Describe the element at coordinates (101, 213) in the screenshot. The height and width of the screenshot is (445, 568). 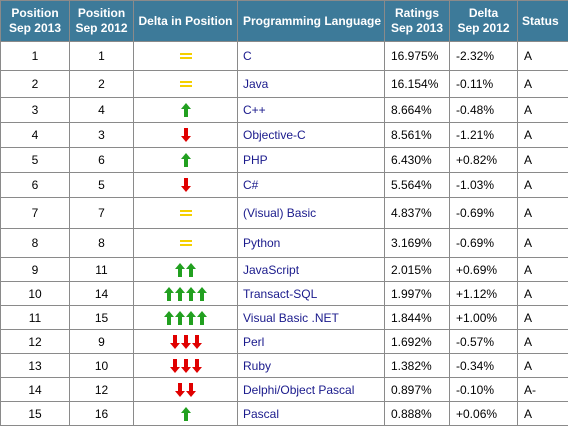
I see `position-2012-cell: 7` at that location.